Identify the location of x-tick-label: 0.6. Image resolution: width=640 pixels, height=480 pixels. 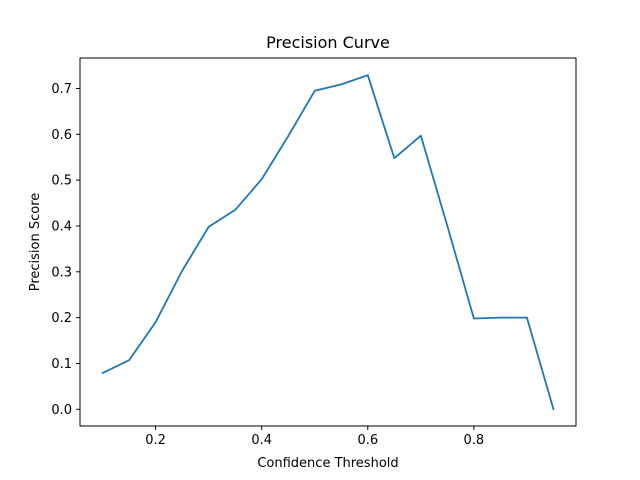
(367, 440).